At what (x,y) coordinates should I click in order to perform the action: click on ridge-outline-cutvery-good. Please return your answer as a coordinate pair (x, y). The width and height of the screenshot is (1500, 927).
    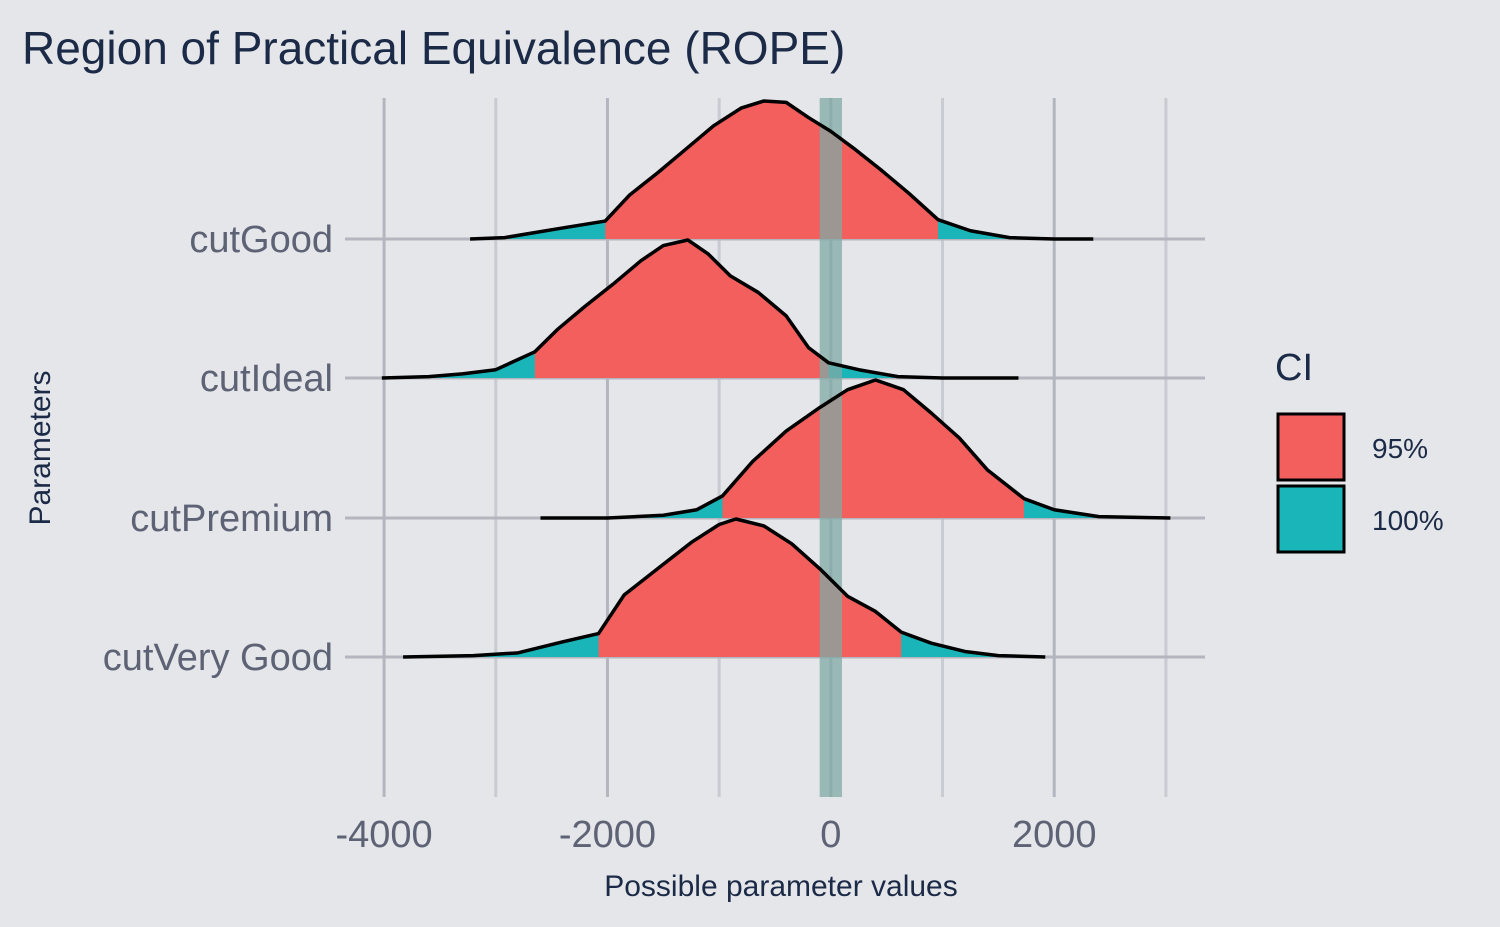
    Looking at the image, I should click on (724, 588).